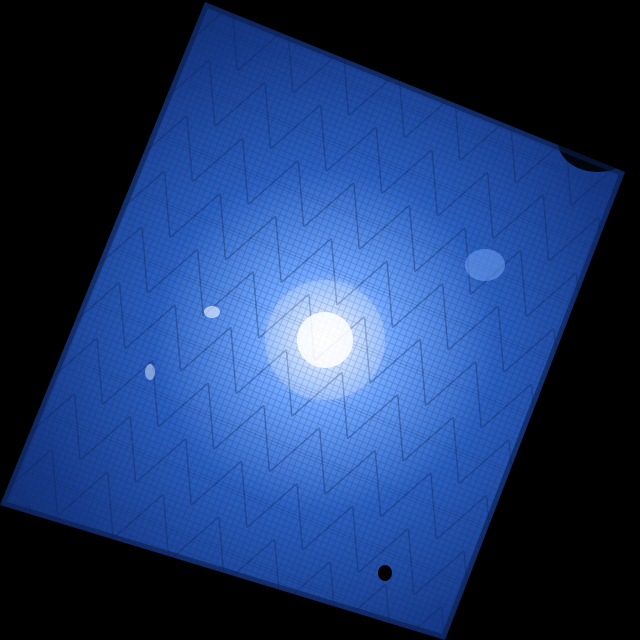 The image size is (640, 640). Describe the element at coordinates (385, 573) in the screenshot. I see `hole-dark-spot` at that location.